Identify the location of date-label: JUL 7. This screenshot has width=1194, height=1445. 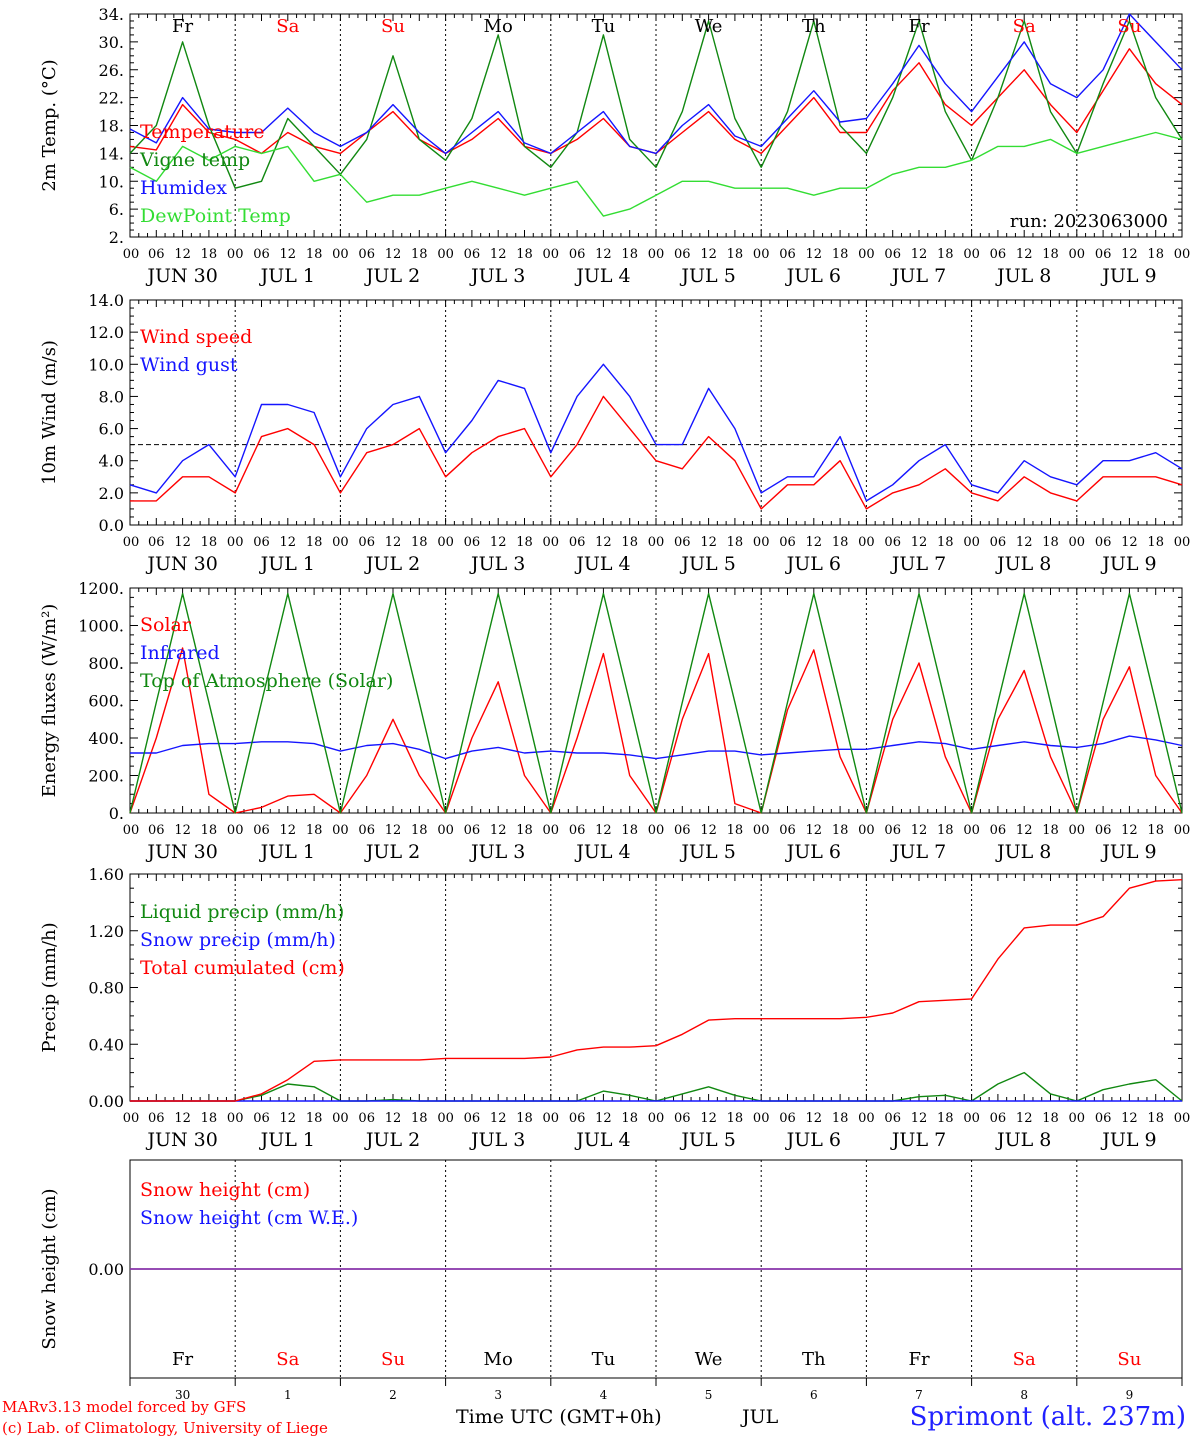
(918, 564).